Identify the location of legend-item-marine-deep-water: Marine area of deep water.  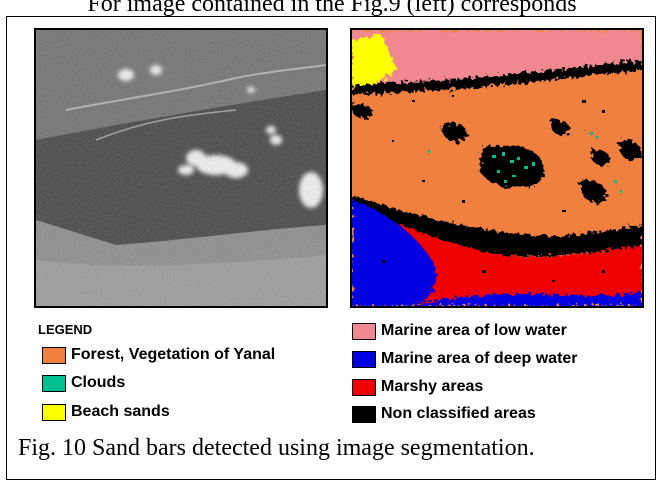
(465, 359).